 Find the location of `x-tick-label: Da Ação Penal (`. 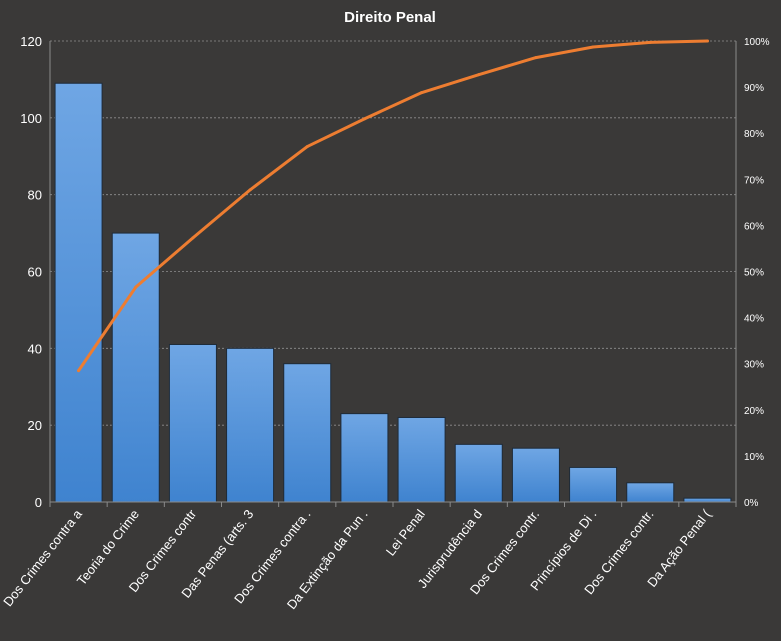

x-tick-label: Da Ação Penal ( is located at coordinates (679, 548).